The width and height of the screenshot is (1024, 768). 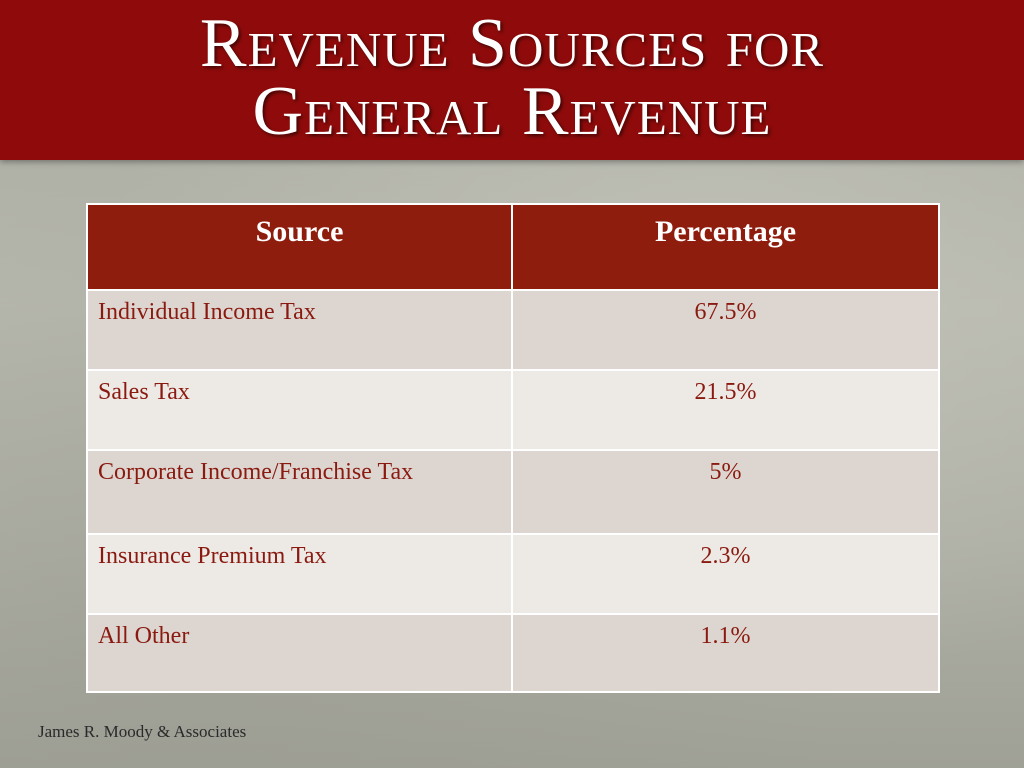 I want to click on table-row: Individual Income Tax 67.5%, so click(x=513, y=330).